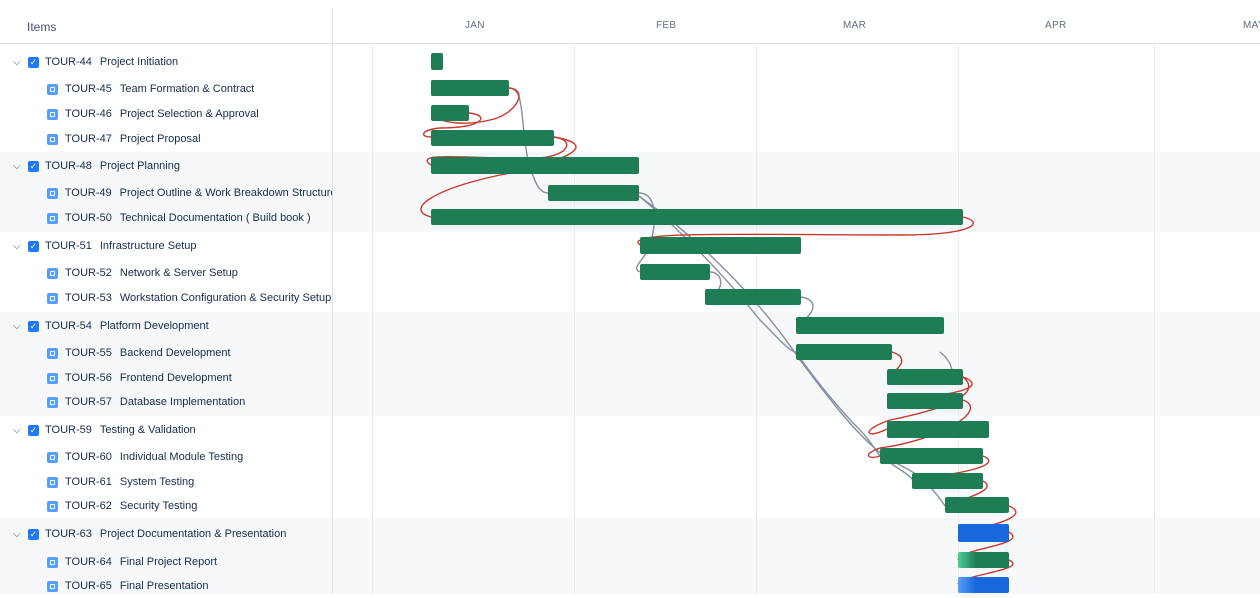  Describe the element at coordinates (157, 482) in the screenshot. I see `item-title: System Testing` at that location.